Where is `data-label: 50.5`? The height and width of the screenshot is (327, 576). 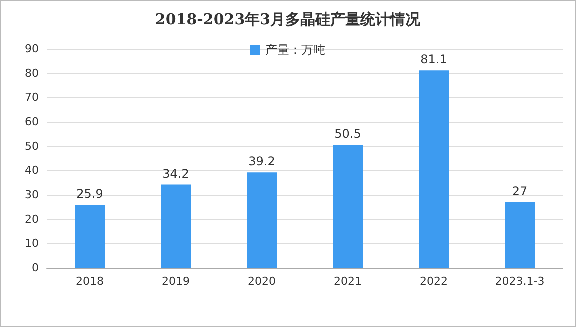
data-label: 50.5 is located at coordinates (348, 134).